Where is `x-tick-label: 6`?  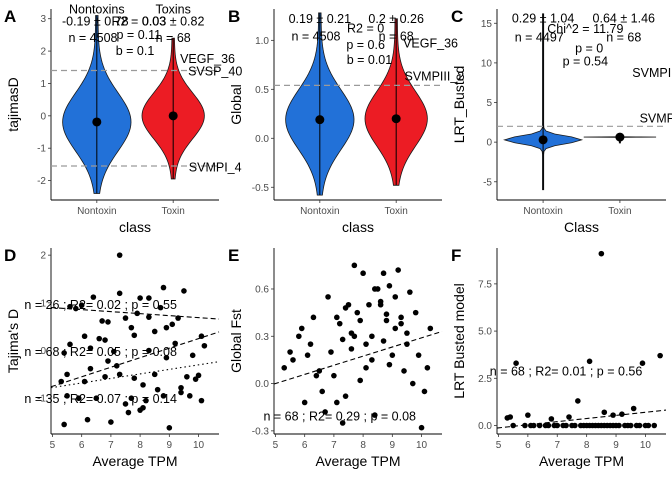
x-tick-label: 6 is located at coordinates (305, 445).